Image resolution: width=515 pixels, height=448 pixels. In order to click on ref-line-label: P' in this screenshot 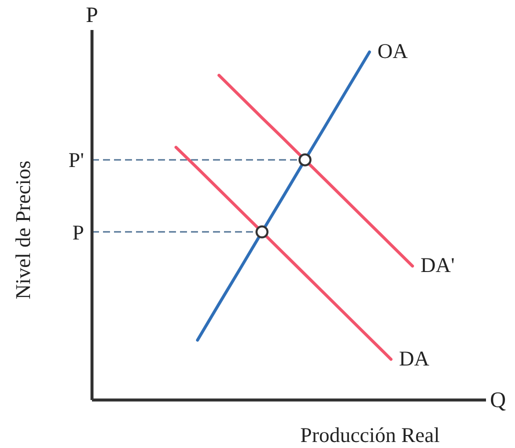, I will do `click(76, 160)`.